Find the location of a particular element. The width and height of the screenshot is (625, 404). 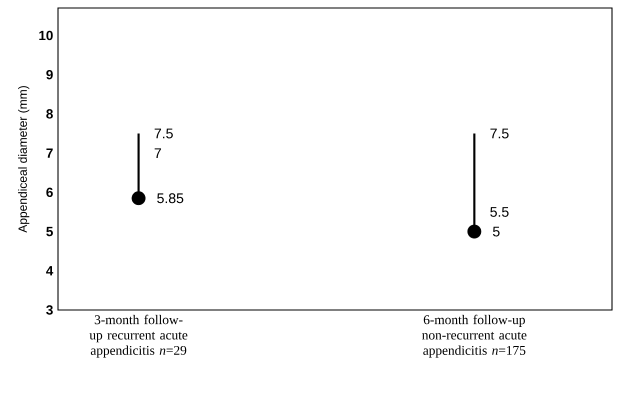

data-label: 5 is located at coordinates (496, 231).